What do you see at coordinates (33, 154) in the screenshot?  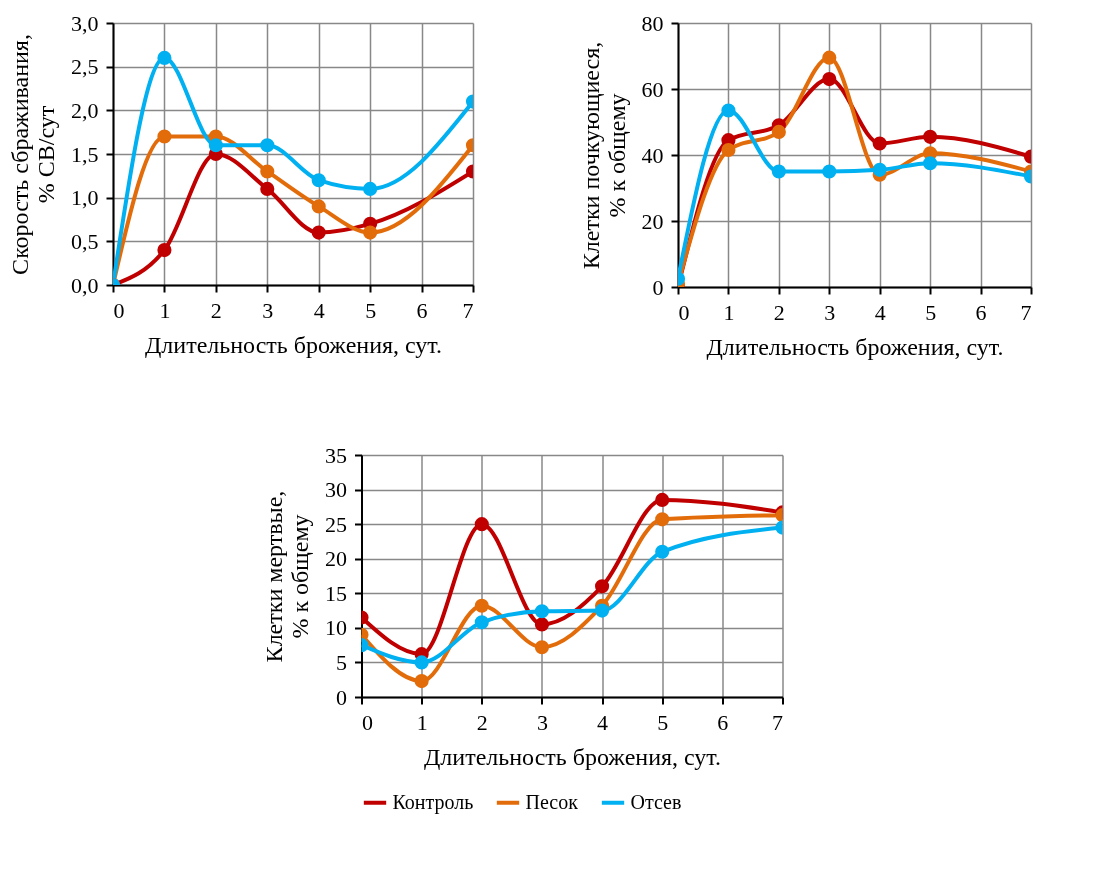 I see `y-axis-title: Скорость сбраживания, % СВ/сут` at bounding box center [33, 154].